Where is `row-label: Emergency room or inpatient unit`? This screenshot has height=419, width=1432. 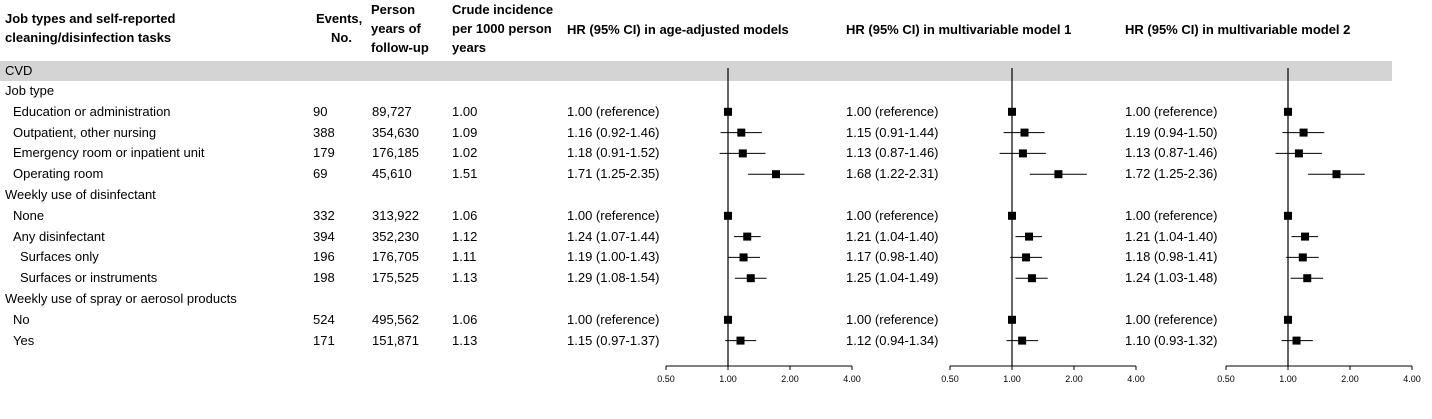
row-label: Emergency room or inpatient unit is located at coordinates (109, 153).